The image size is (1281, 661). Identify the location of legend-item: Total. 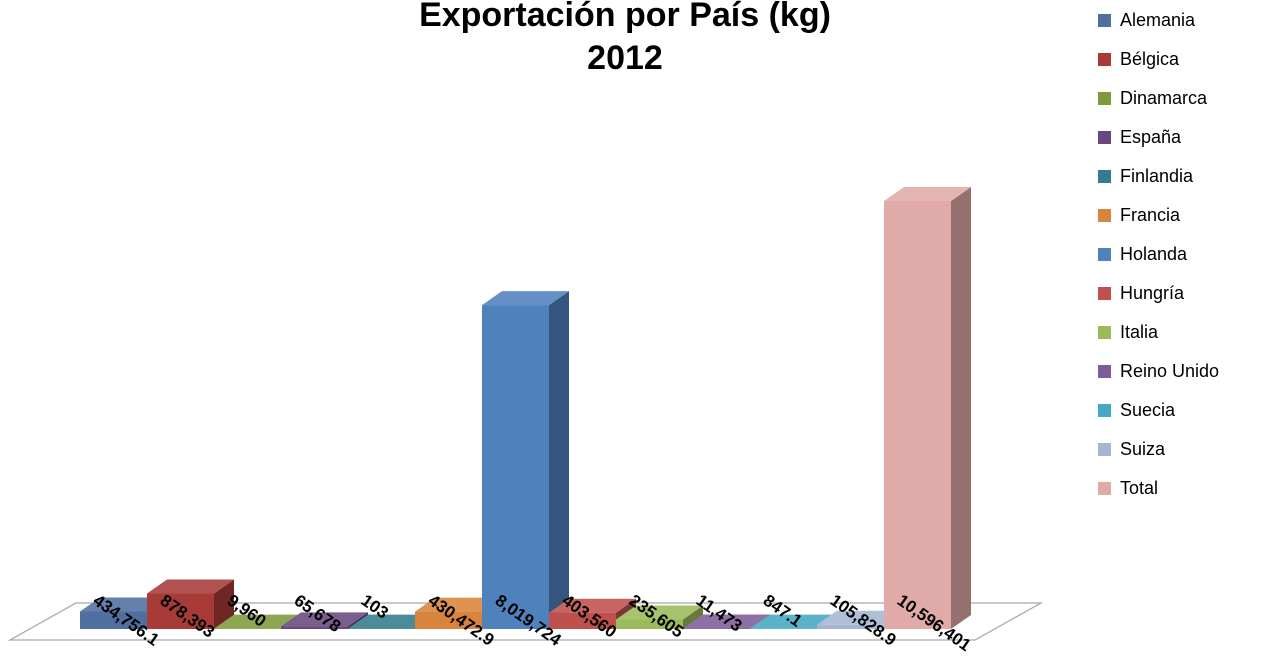
(1128, 488).